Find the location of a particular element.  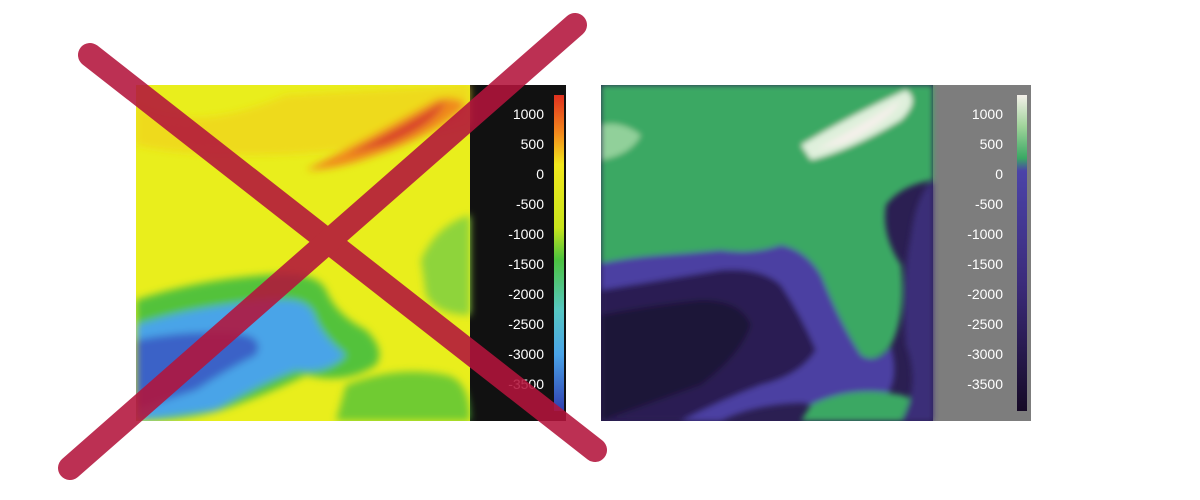

mountain-range is located at coordinates (857, 125).